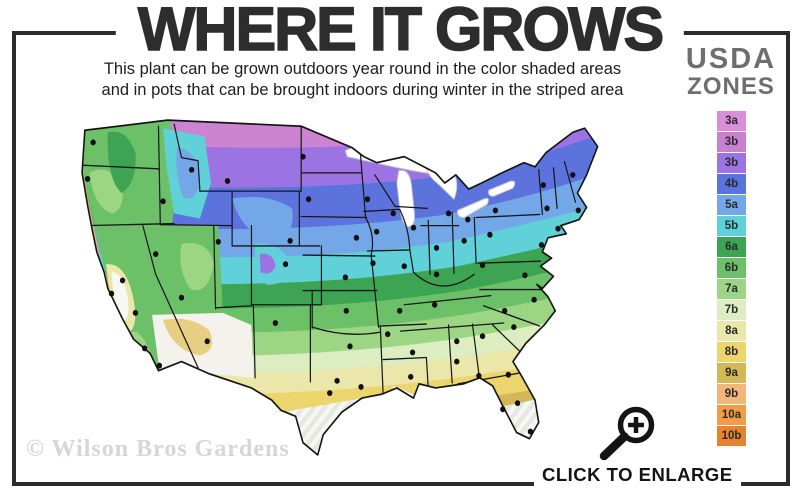  Describe the element at coordinates (637, 475) in the screenshot. I see `enlarge-label: CLICK TO ENLARGE` at that location.